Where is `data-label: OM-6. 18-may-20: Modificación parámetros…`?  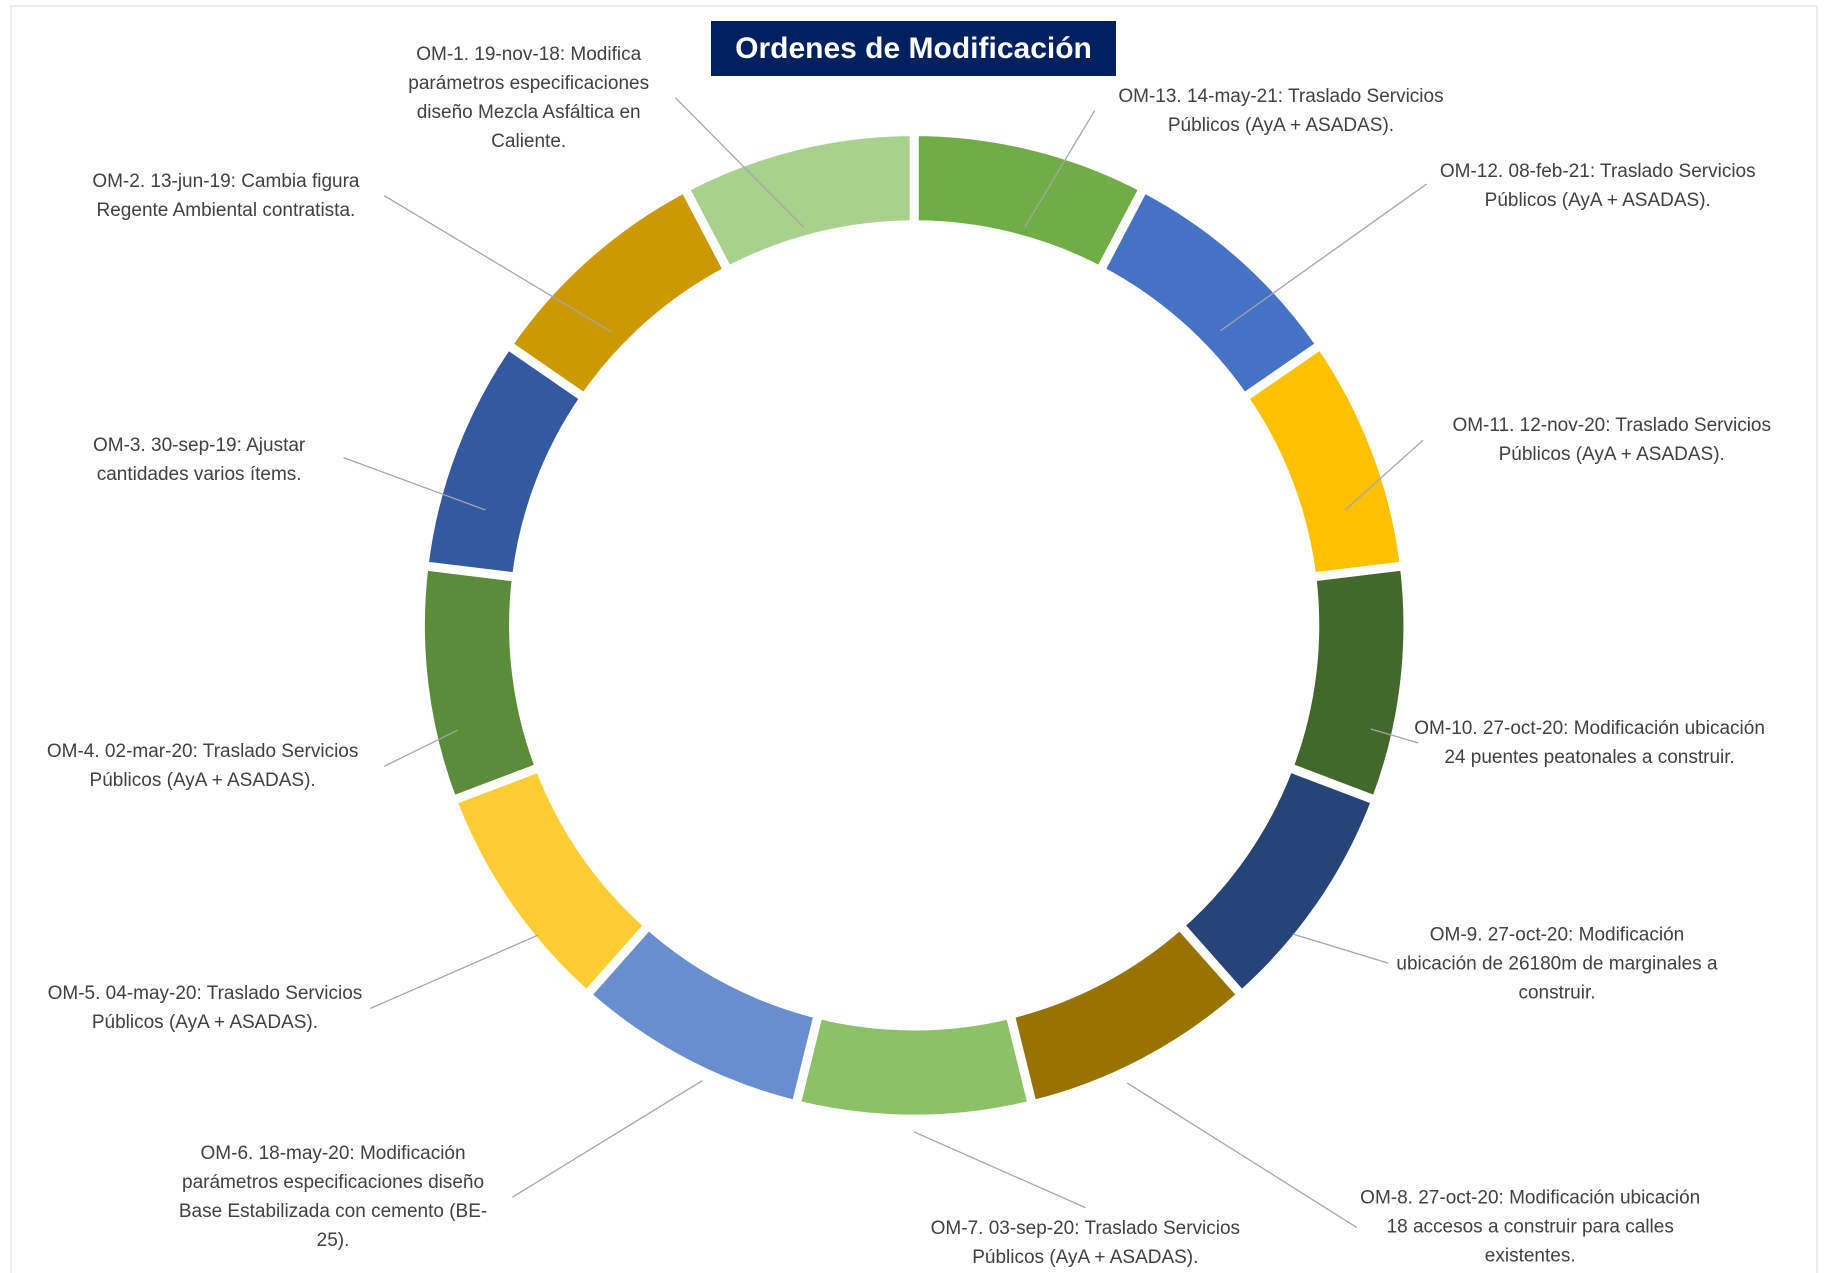
data-label: OM-6. 18-may-20: Modificación parámetros… is located at coordinates (333, 1197).